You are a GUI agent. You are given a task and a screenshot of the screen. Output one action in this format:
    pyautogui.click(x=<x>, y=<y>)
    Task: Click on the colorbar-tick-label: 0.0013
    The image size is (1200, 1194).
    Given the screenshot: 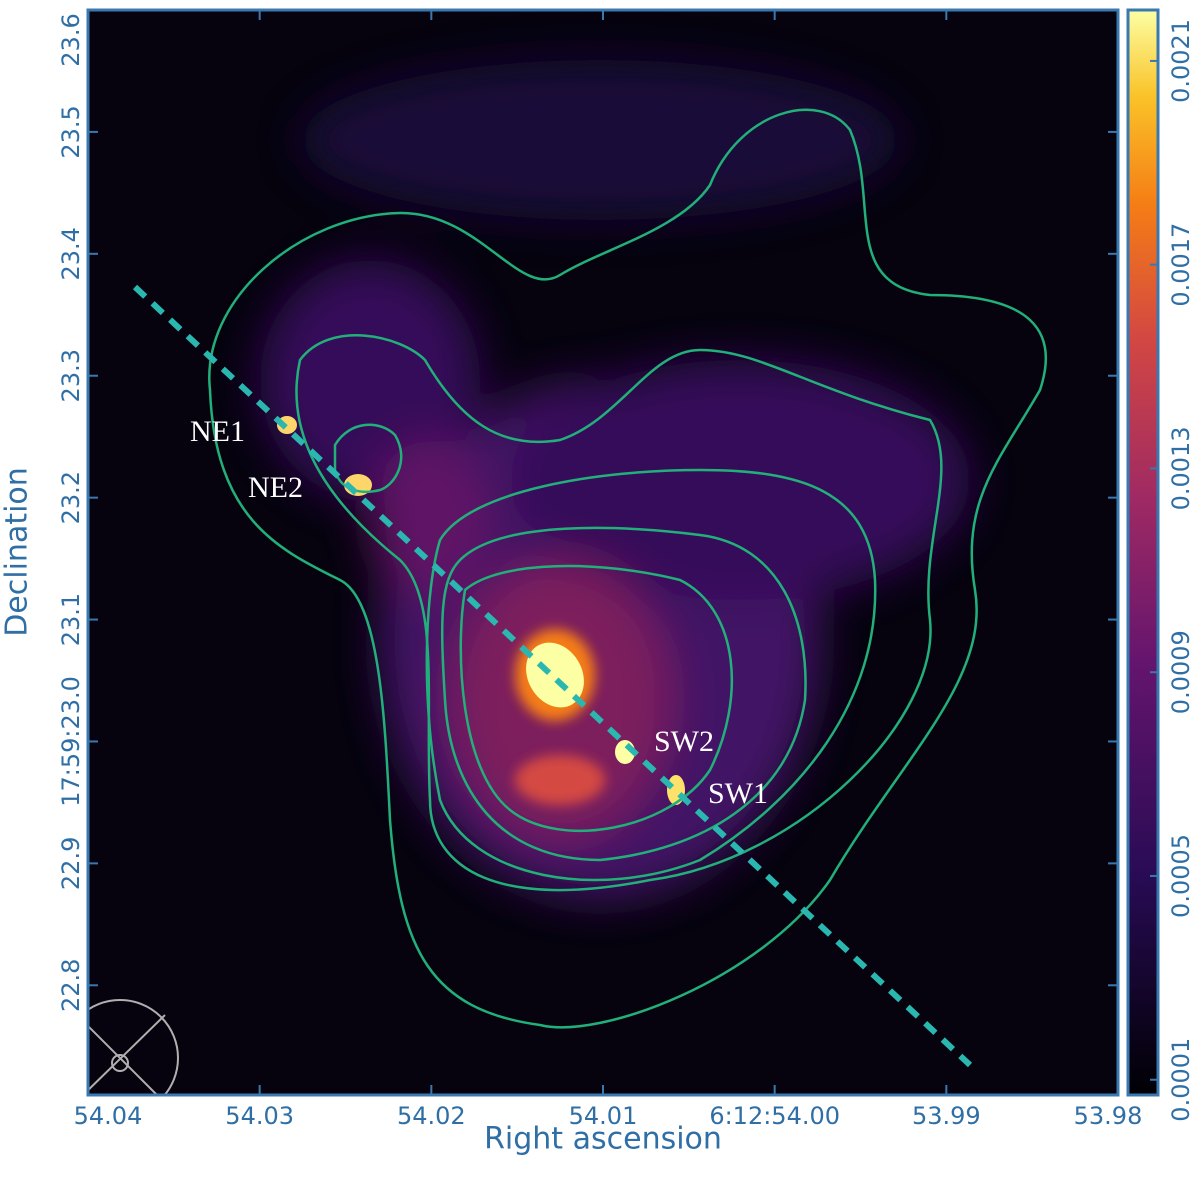 What is the action you would take?
    pyautogui.click(x=1181, y=468)
    